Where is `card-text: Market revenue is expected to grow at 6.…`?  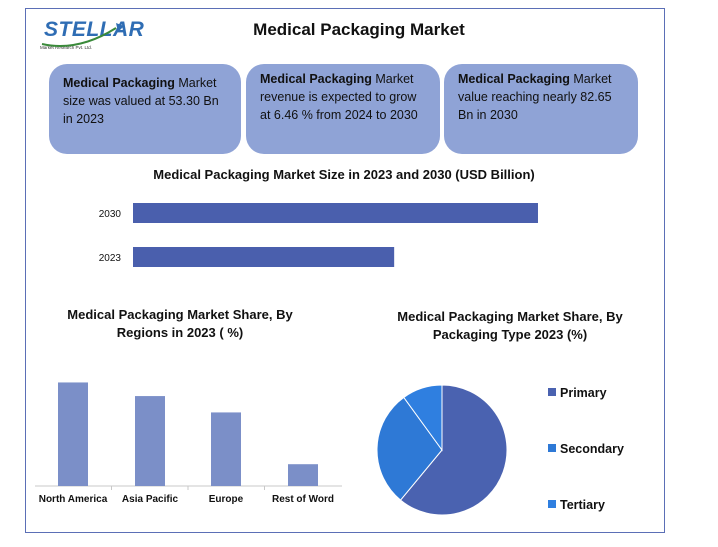
card-text: Market revenue is expected to grow at 6.… is located at coordinates (339, 97).